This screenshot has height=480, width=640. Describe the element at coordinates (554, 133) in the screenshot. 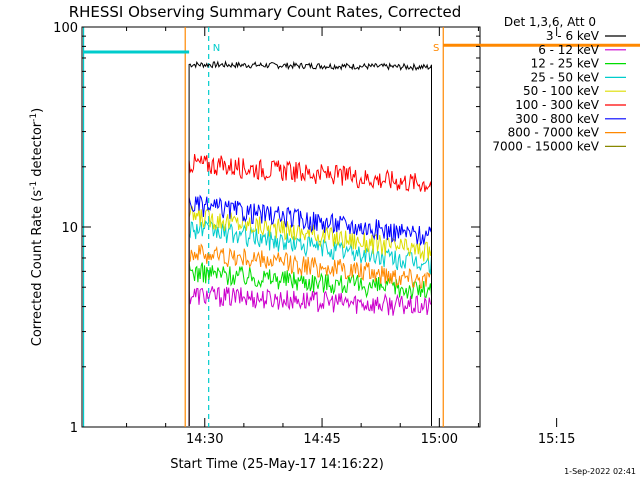

I see `legend-label: 800 - 7000 keV` at that location.